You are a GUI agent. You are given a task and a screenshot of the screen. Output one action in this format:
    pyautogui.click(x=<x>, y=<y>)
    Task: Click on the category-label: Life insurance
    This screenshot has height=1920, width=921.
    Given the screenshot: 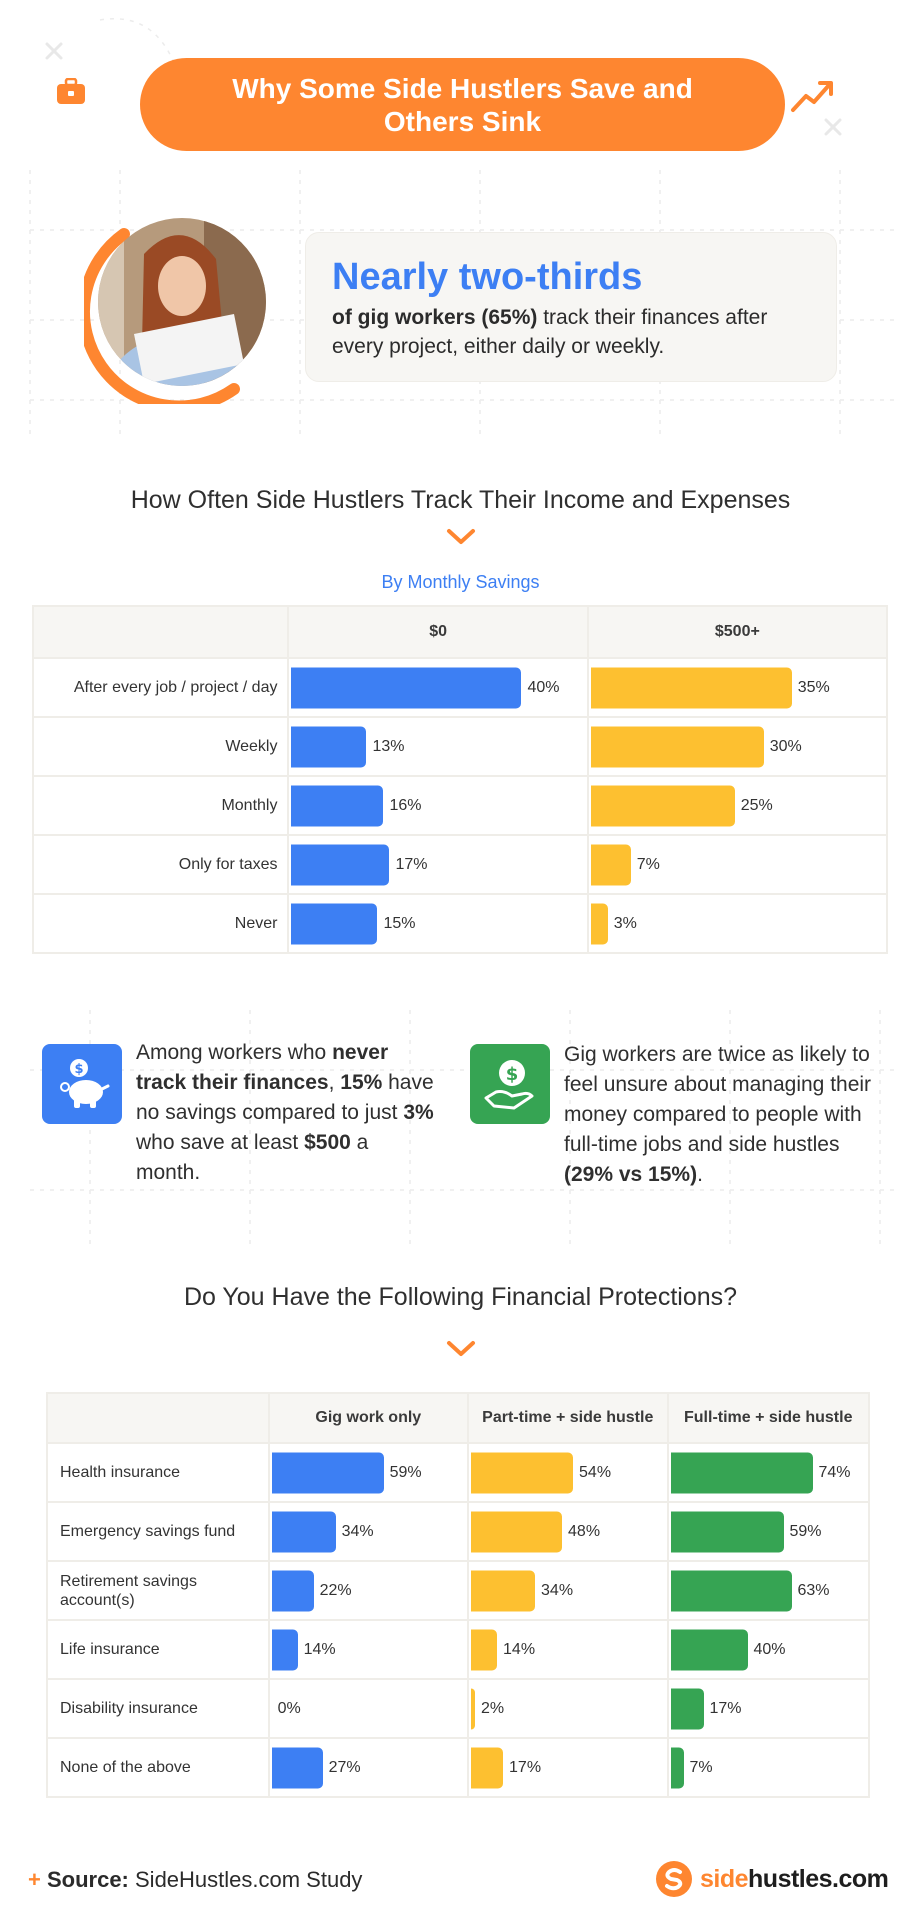 What is the action you would take?
    pyautogui.click(x=158, y=1649)
    